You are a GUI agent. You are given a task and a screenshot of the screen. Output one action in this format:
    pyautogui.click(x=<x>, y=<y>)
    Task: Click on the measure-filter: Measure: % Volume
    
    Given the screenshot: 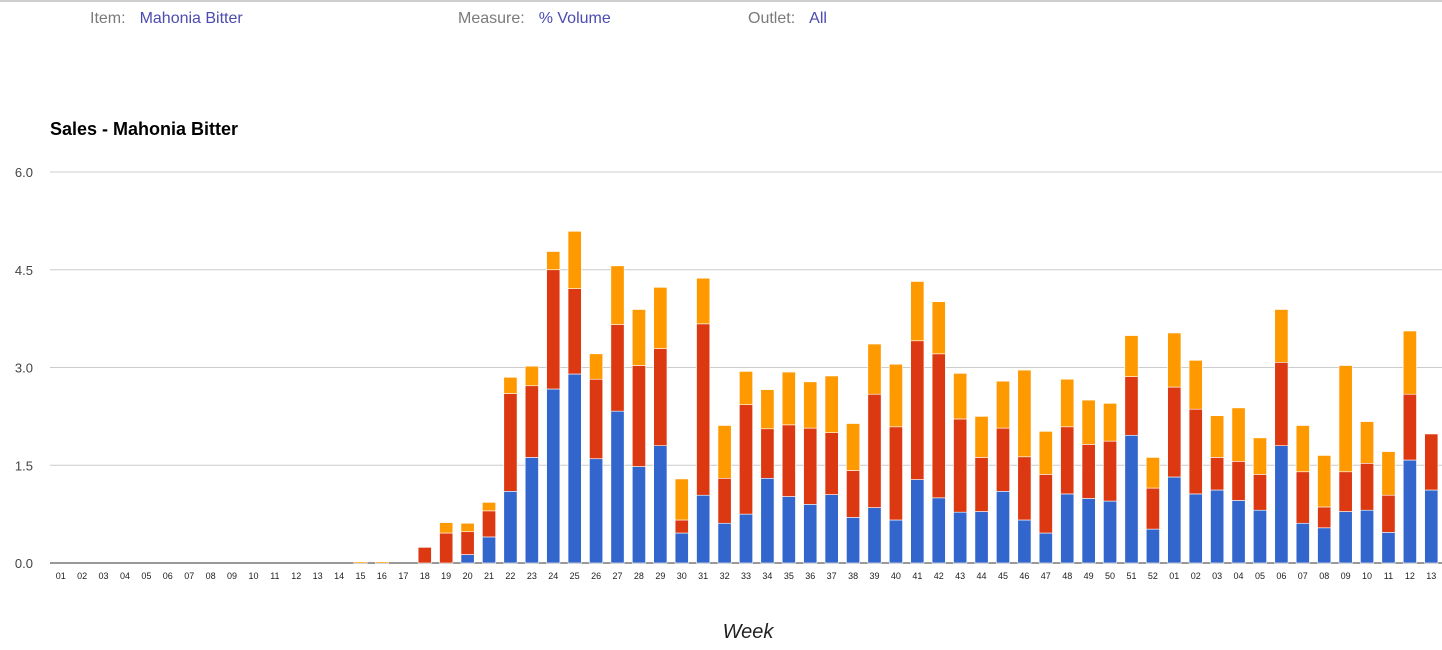 What is the action you would take?
    pyautogui.click(x=534, y=19)
    